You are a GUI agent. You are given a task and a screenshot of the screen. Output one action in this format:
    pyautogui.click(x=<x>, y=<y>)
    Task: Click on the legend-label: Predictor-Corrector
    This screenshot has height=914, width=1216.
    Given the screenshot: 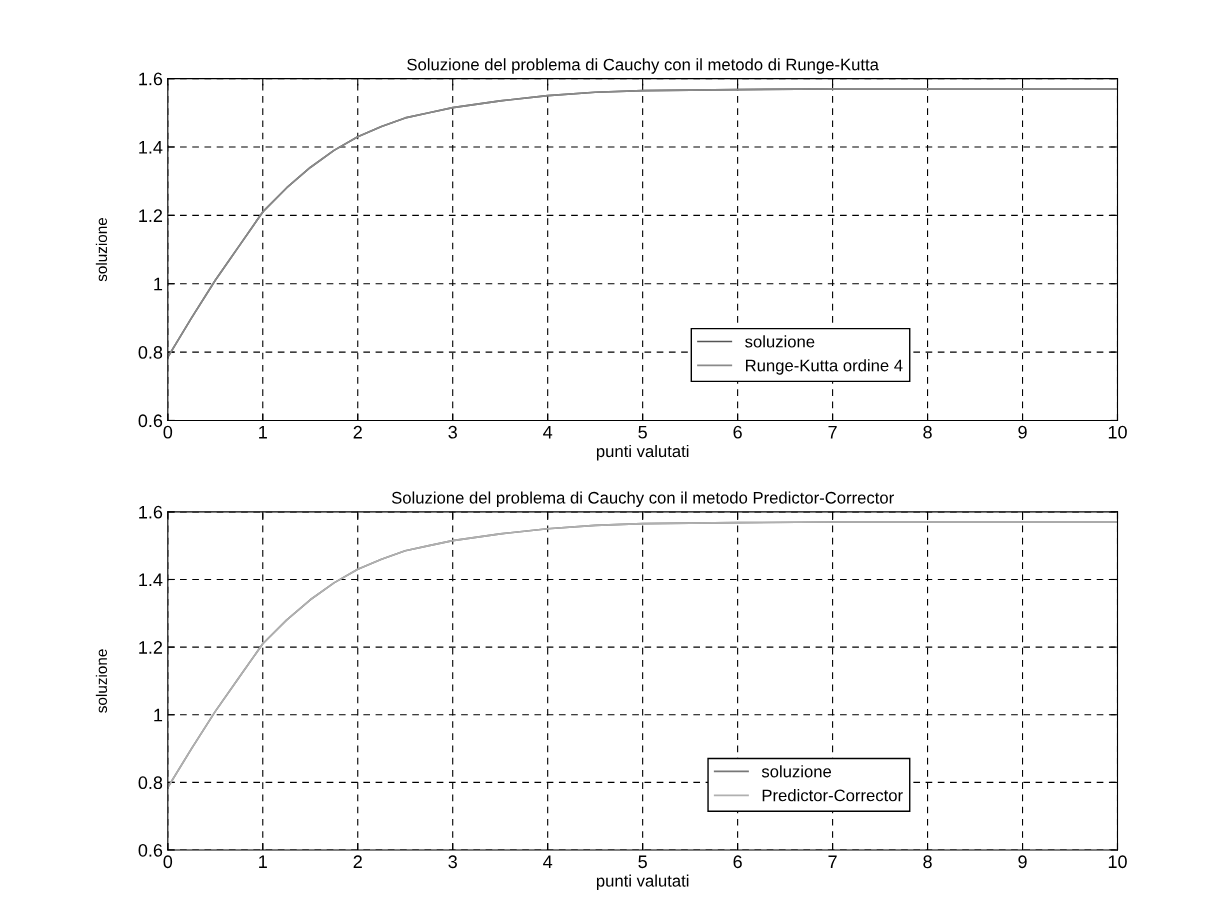 What is the action you would take?
    pyautogui.click(x=832, y=795)
    